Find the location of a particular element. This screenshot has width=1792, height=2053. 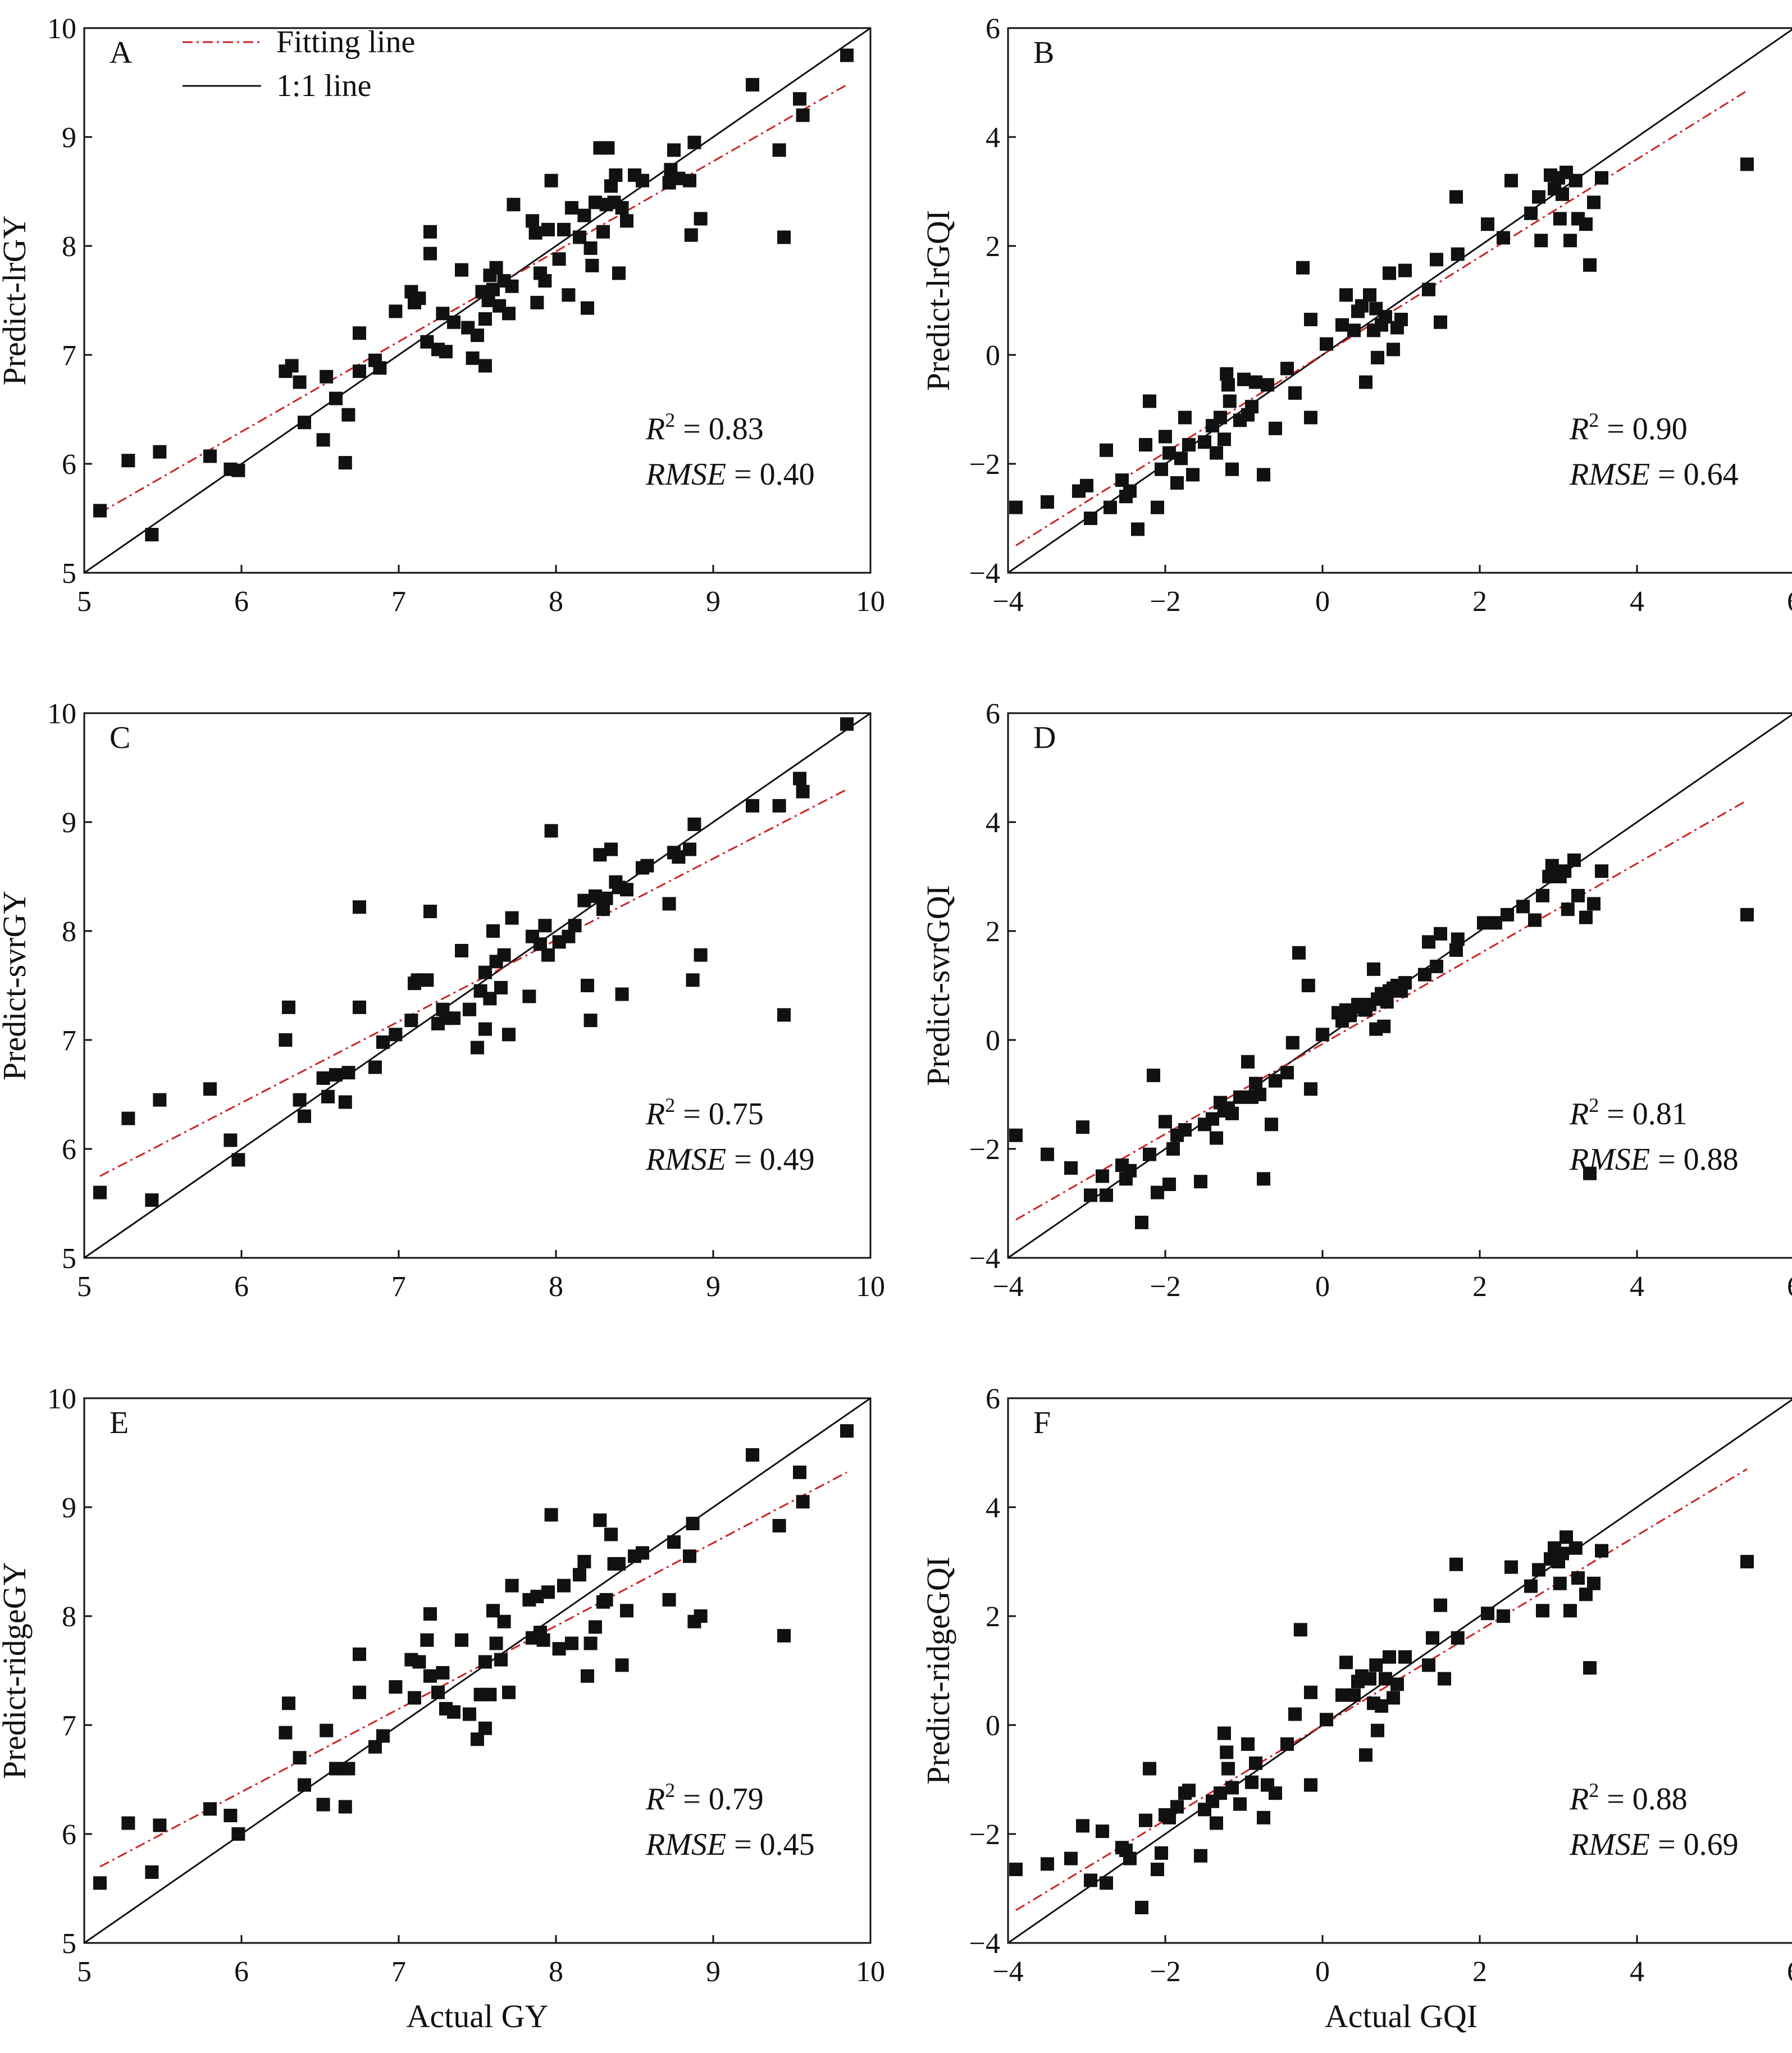

y-tick-label: 9 is located at coordinates (69, 138).